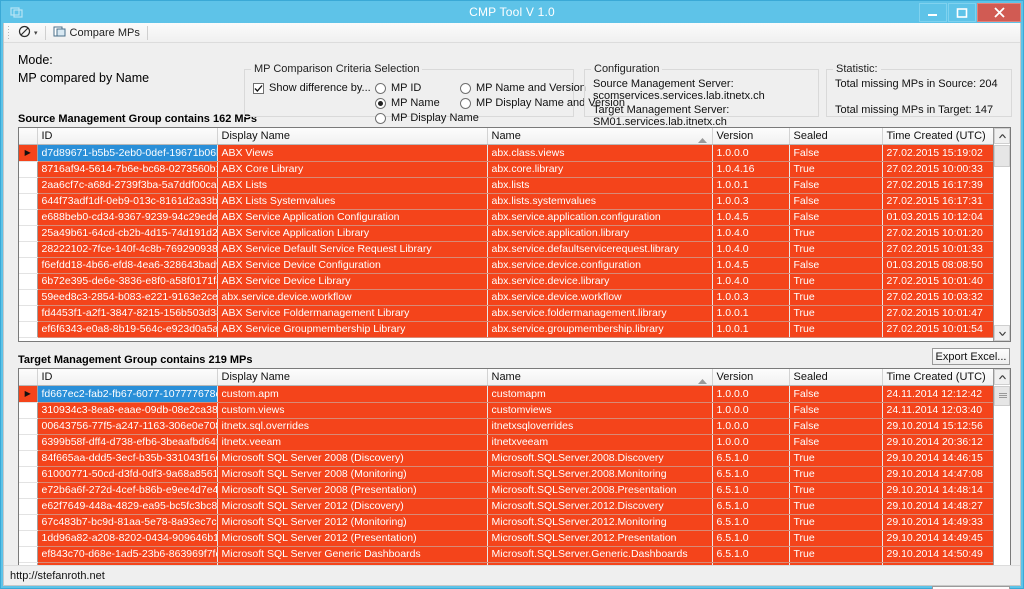  What do you see at coordinates (937, 201) in the screenshot?
I see `cell-time-created: 27.02.2015 16:17:31` at bounding box center [937, 201].